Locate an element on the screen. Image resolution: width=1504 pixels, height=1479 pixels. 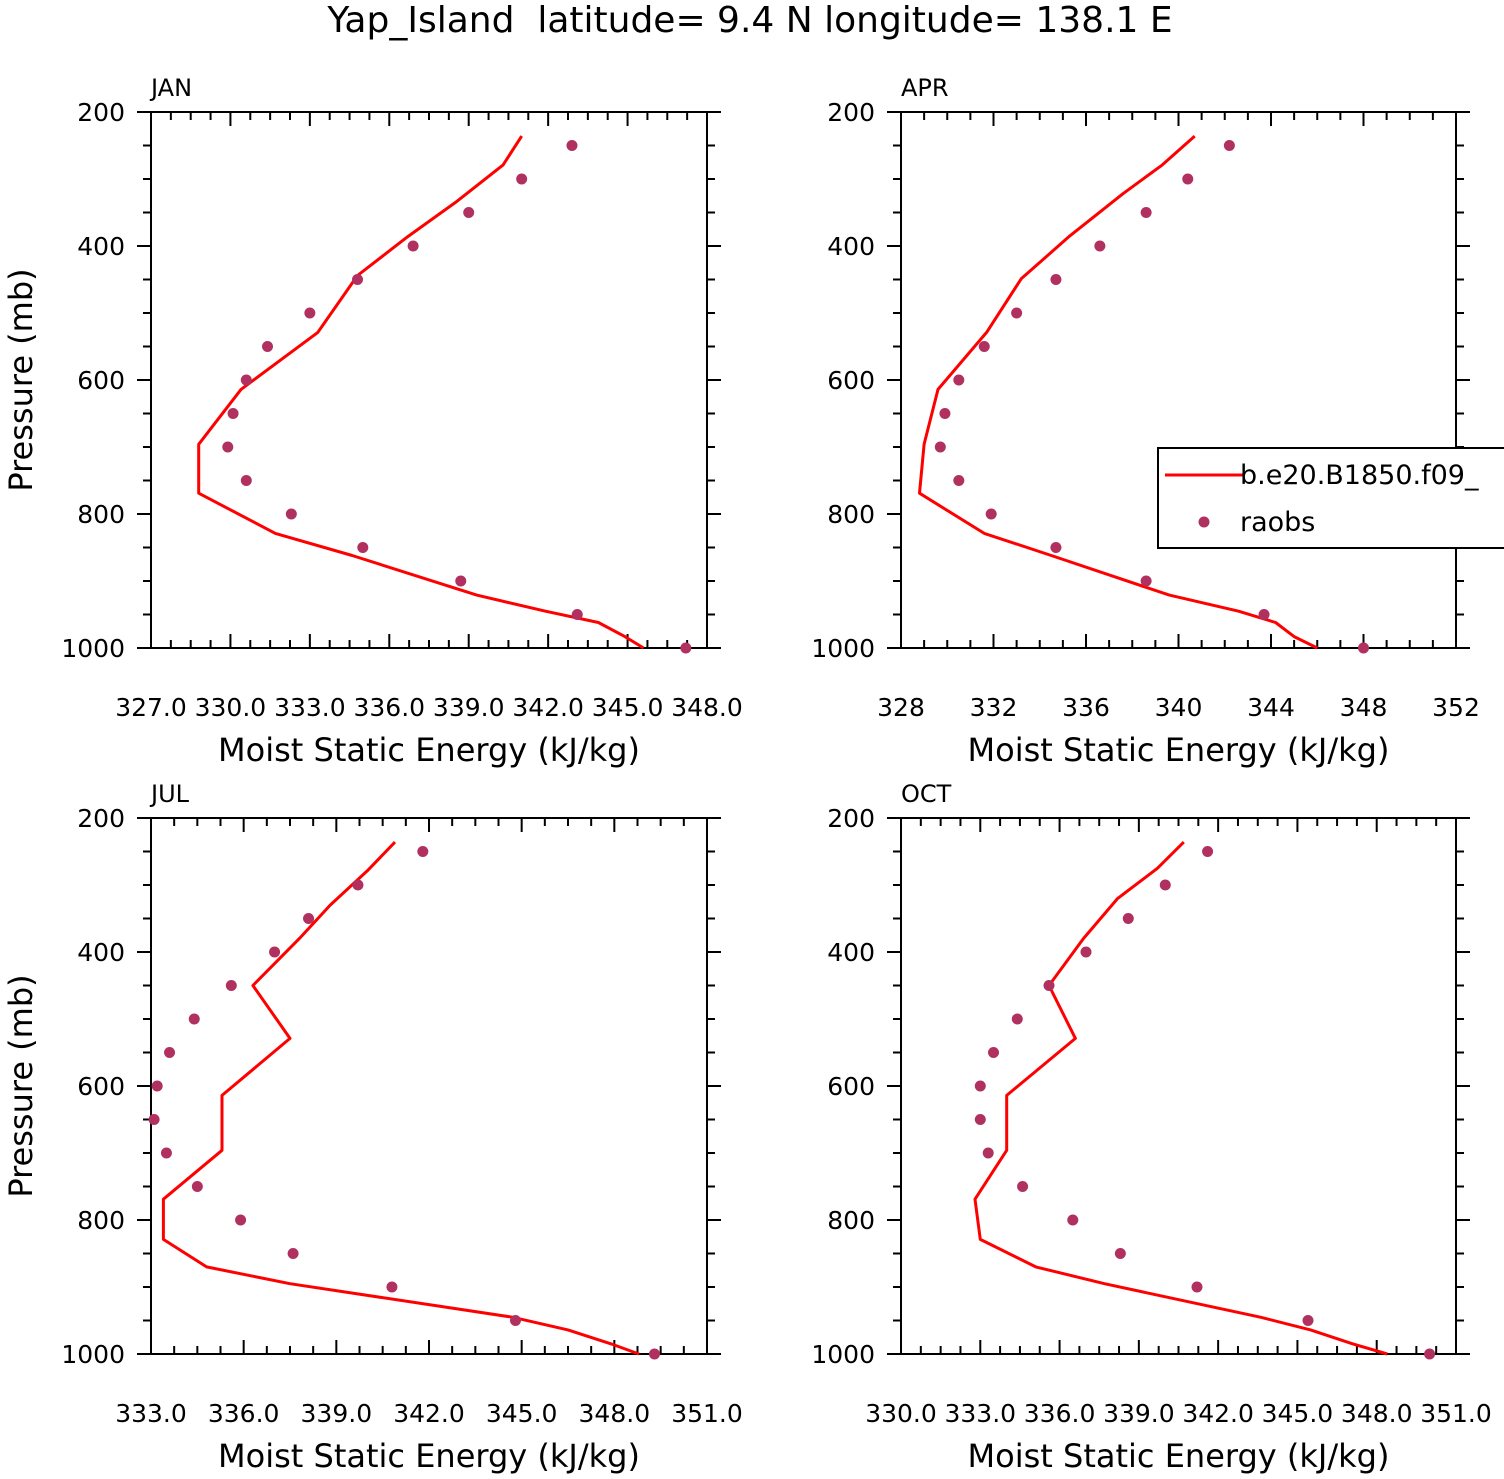
plot-frame is located at coordinates (429, 380).